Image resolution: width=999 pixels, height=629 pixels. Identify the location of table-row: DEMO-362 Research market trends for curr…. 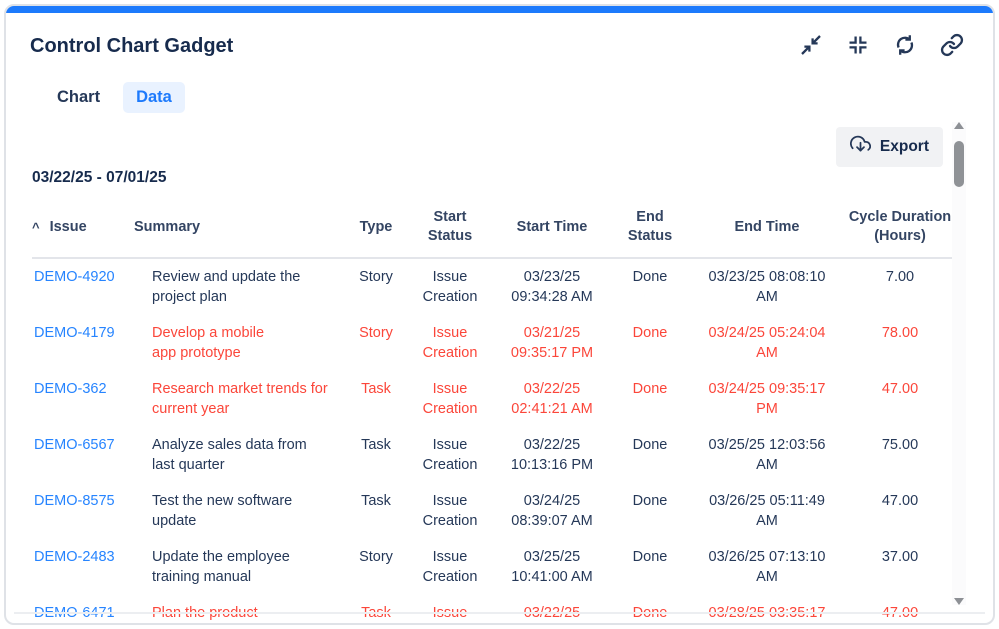
(494, 399).